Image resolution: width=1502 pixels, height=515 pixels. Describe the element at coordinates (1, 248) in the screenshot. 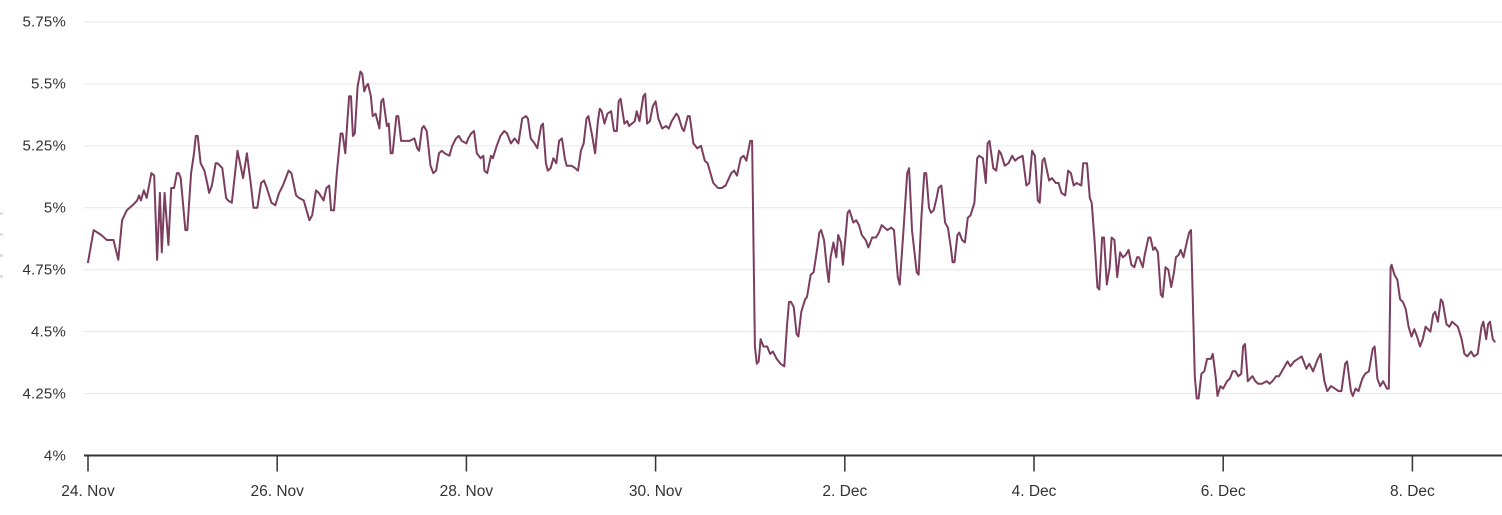

I see `y-axis-title-clipped` at that location.